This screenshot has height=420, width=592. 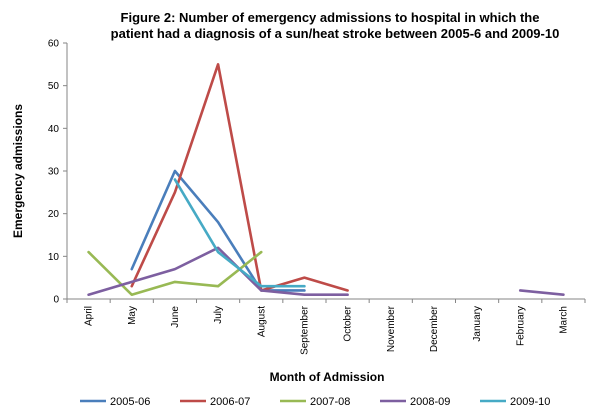 What do you see at coordinates (327, 377) in the screenshot?
I see `x-axis-title: Month of Admission` at bounding box center [327, 377].